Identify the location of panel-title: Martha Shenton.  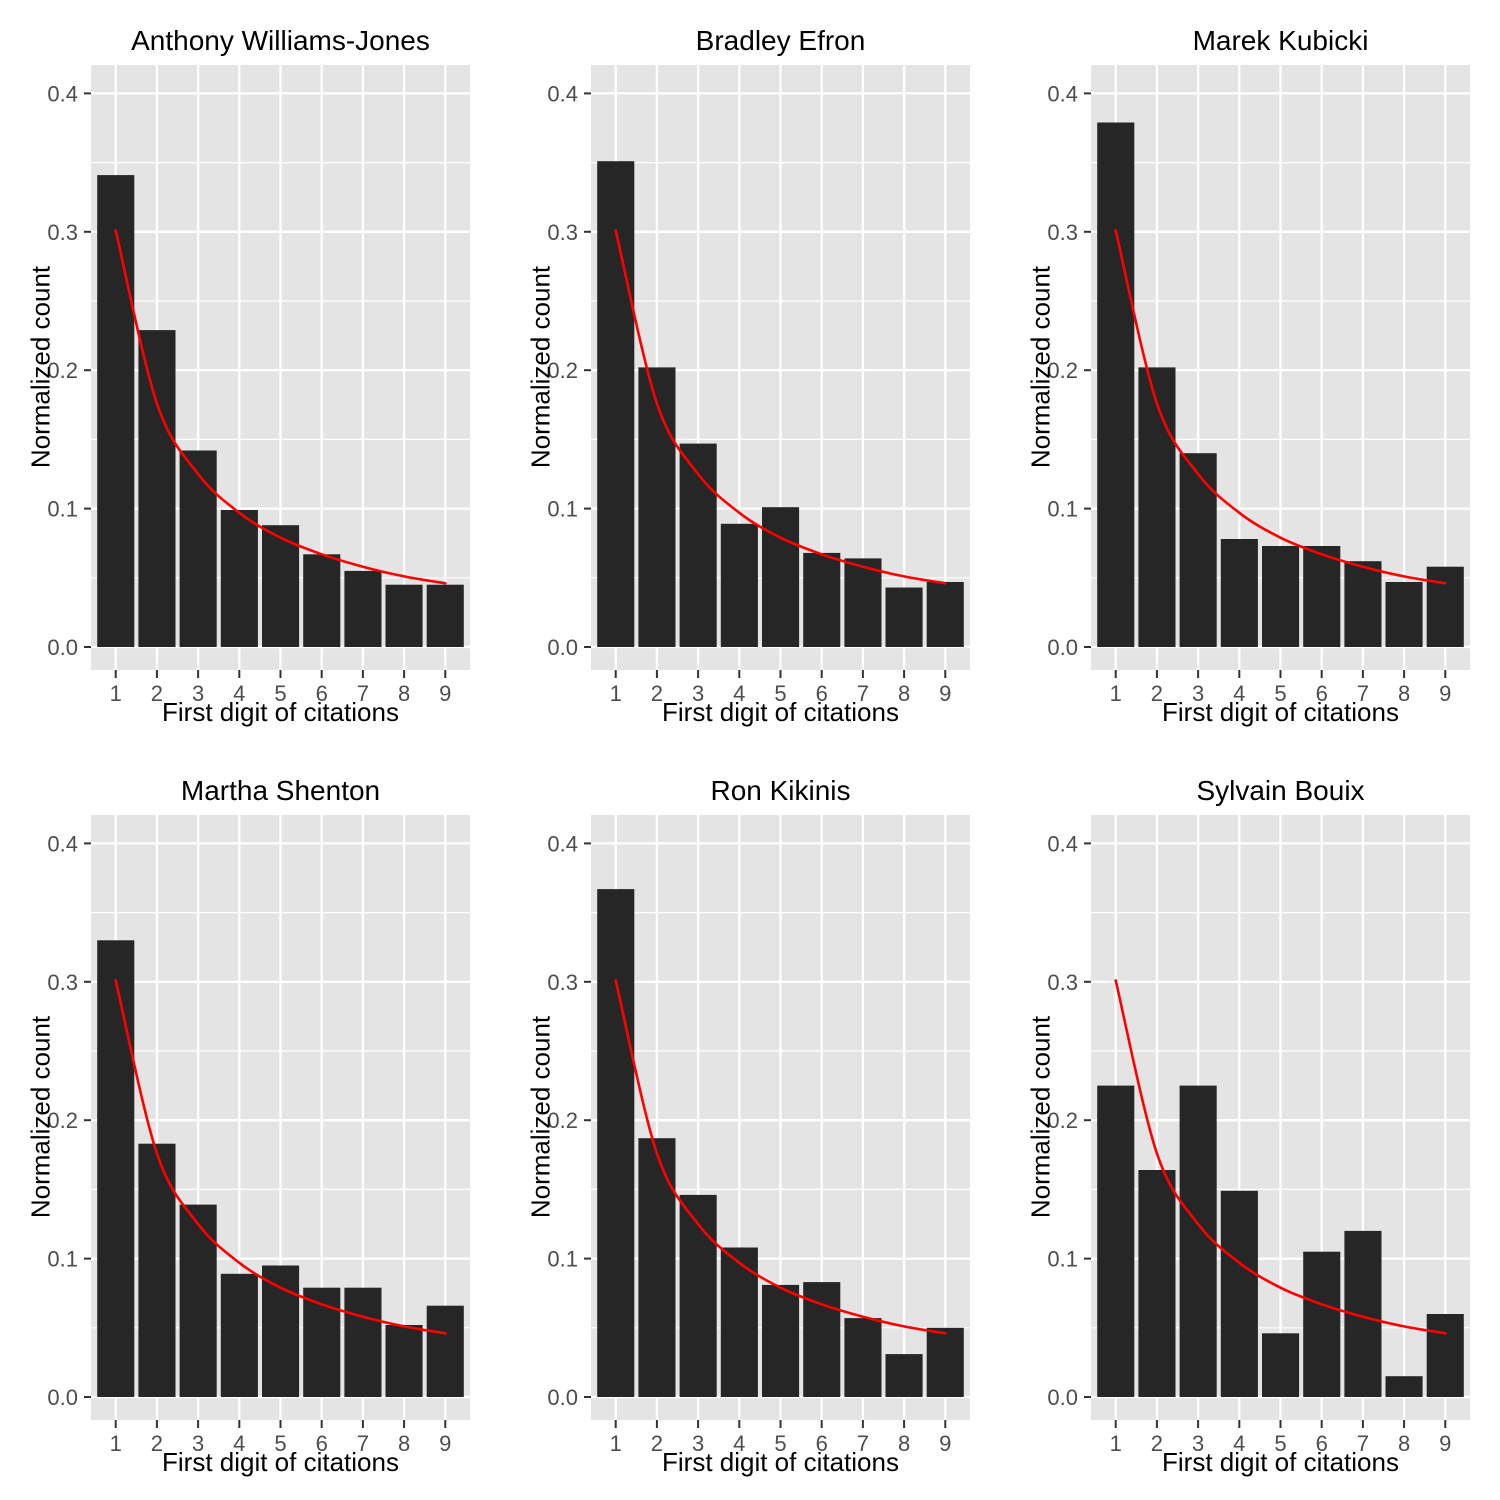
(280, 790).